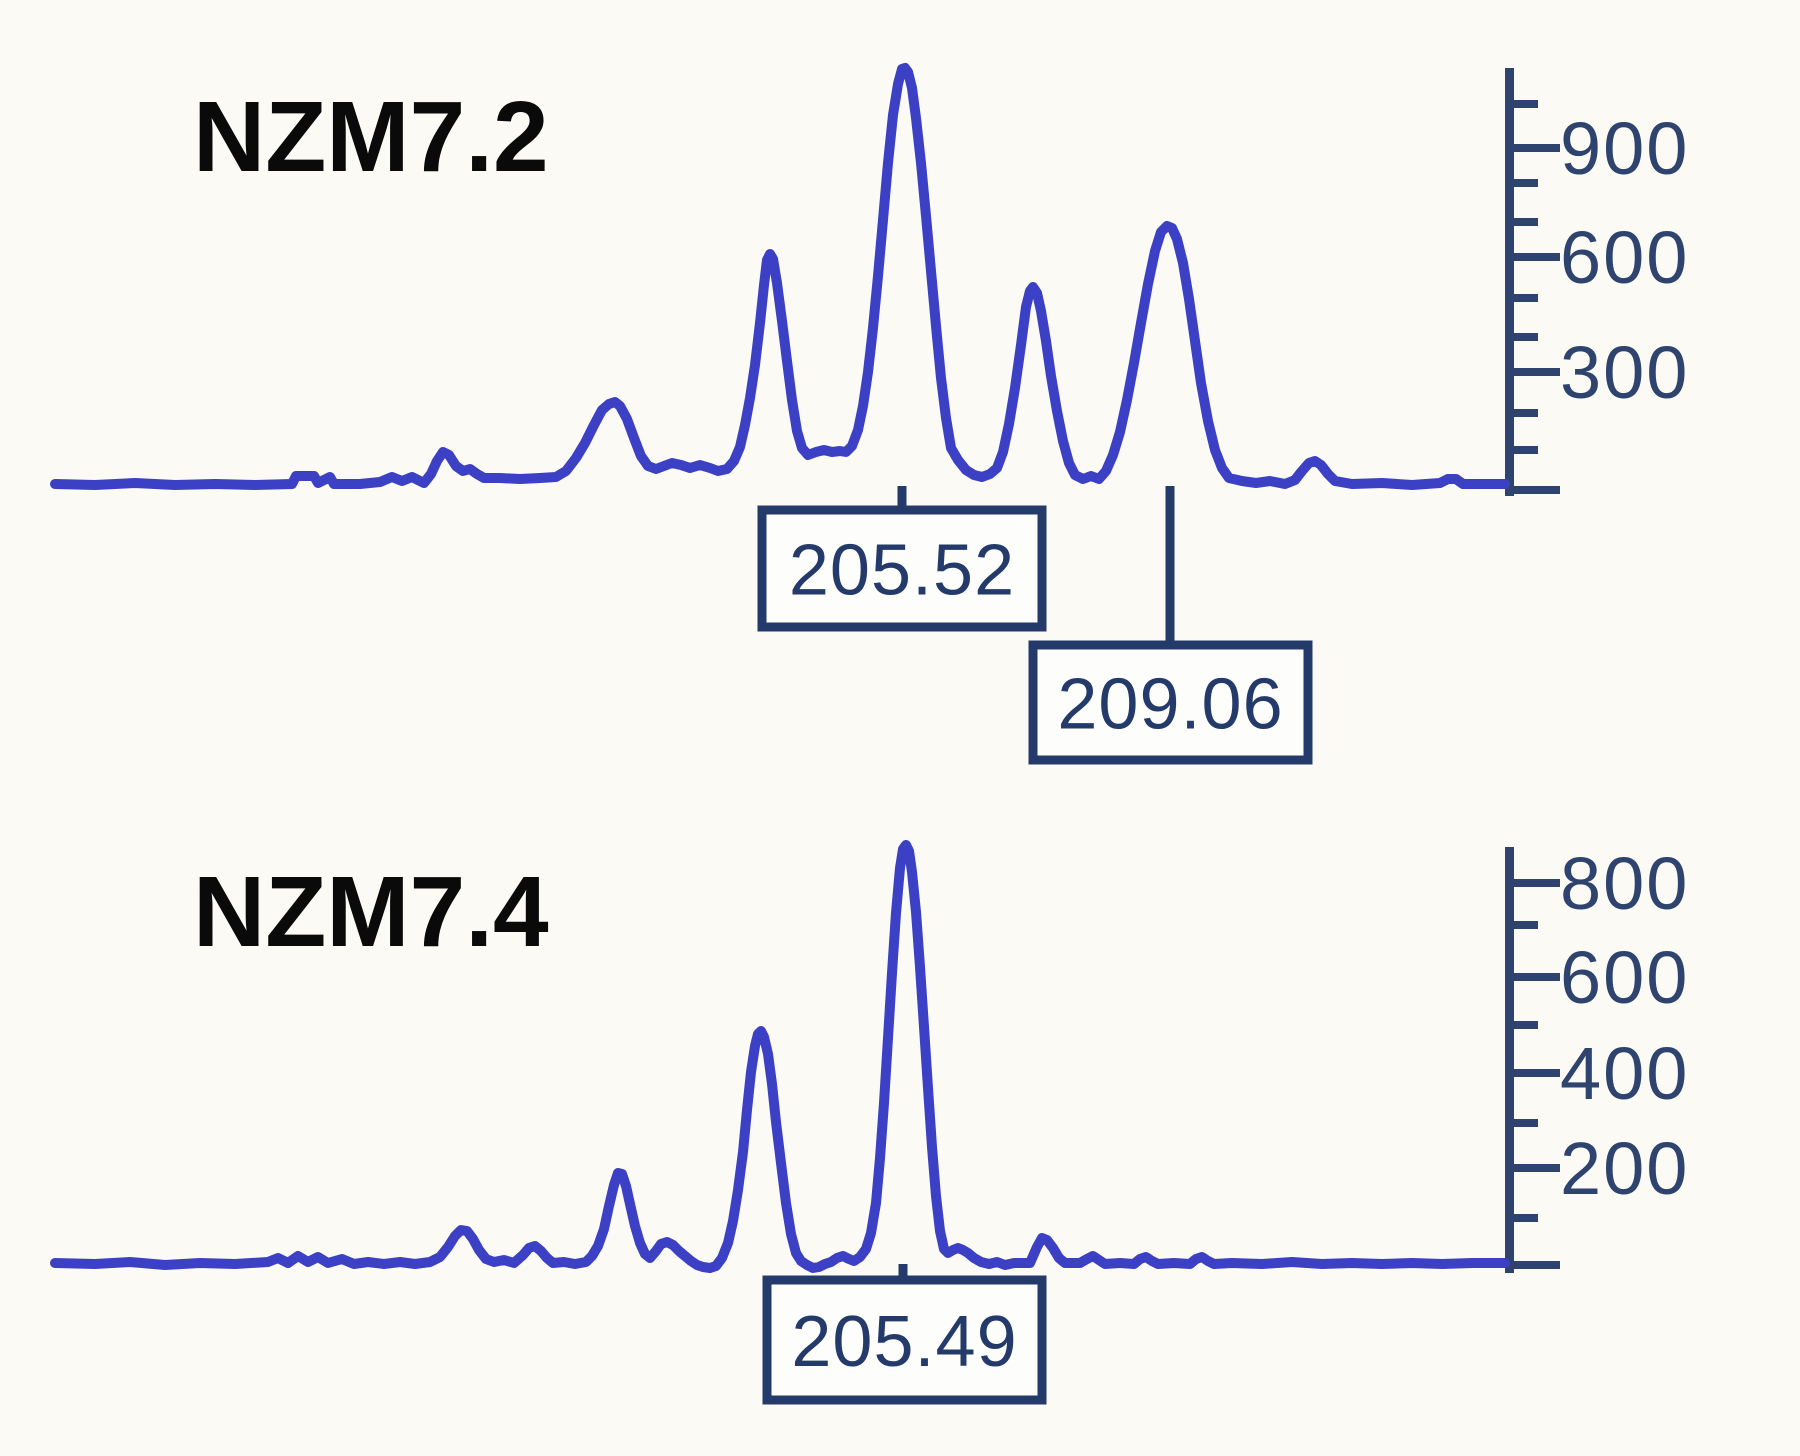 The width and height of the screenshot is (1800, 1456). What do you see at coordinates (1624, 883) in the screenshot?
I see `y-axis-tick-label: 800` at bounding box center [1624, 883].